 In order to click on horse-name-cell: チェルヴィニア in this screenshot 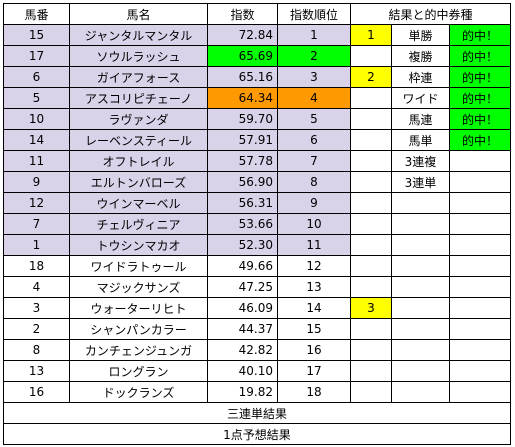, I will do `click(138, 224)`.